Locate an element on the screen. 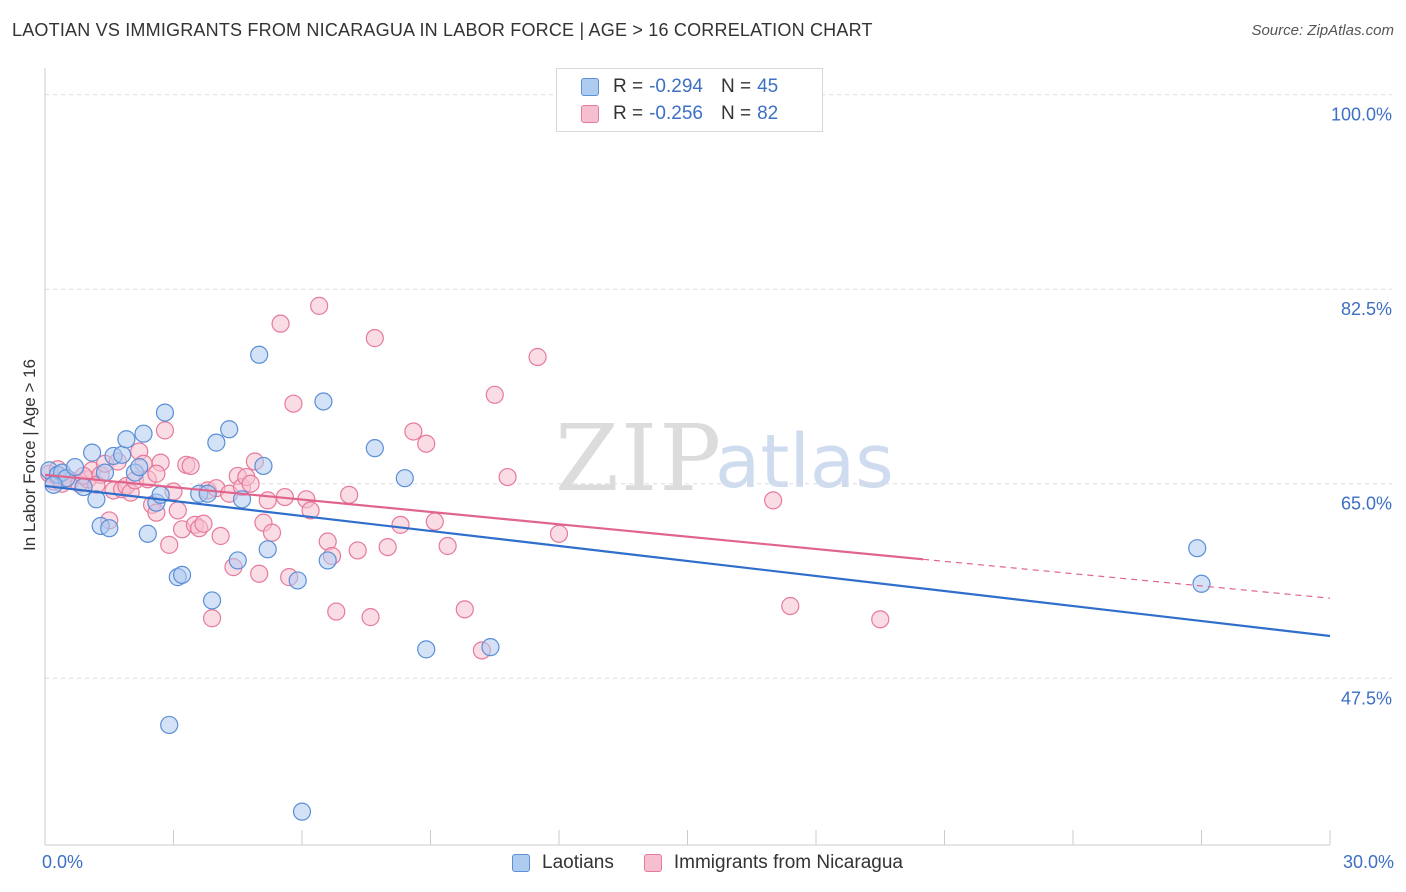 The width and height of the screenshot is (1406, 892). stats-legend: R = -0.294 N = 45 R = -0.256 N = 82 is located at coordinates (689, 100).